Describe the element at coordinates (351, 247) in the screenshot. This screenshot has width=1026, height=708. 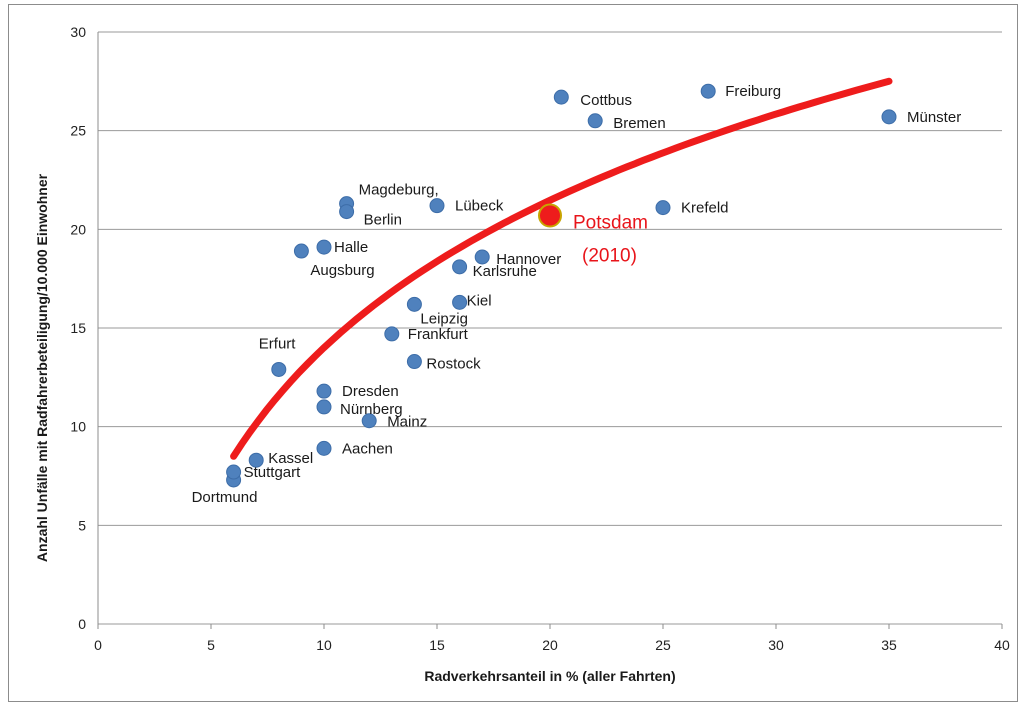
I see `point-label: Halle` at that location.